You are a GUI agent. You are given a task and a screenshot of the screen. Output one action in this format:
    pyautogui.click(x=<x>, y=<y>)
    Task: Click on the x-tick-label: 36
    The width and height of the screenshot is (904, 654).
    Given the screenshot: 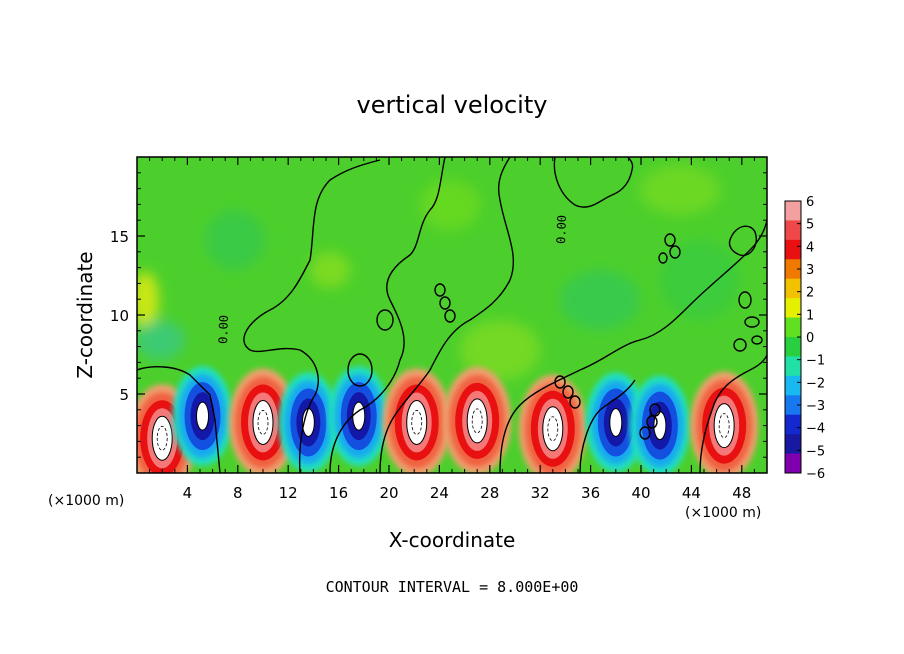 What is the action you would take?
    pyautogui.click(x=590, y=493)
    